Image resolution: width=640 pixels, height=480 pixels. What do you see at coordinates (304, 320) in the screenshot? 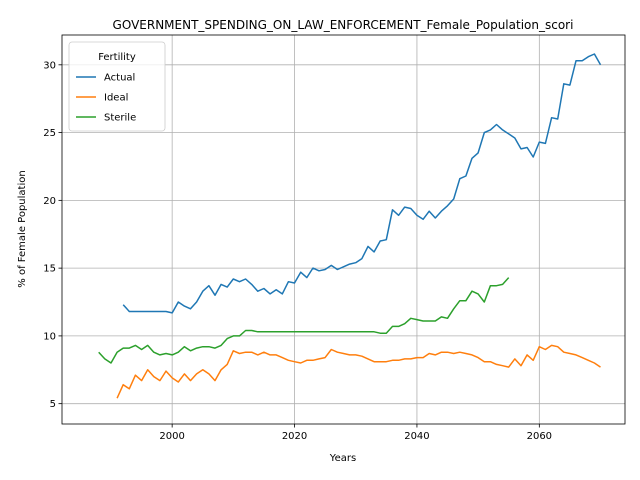
I see `series-line-sterile` at bounding box center [304, 320].